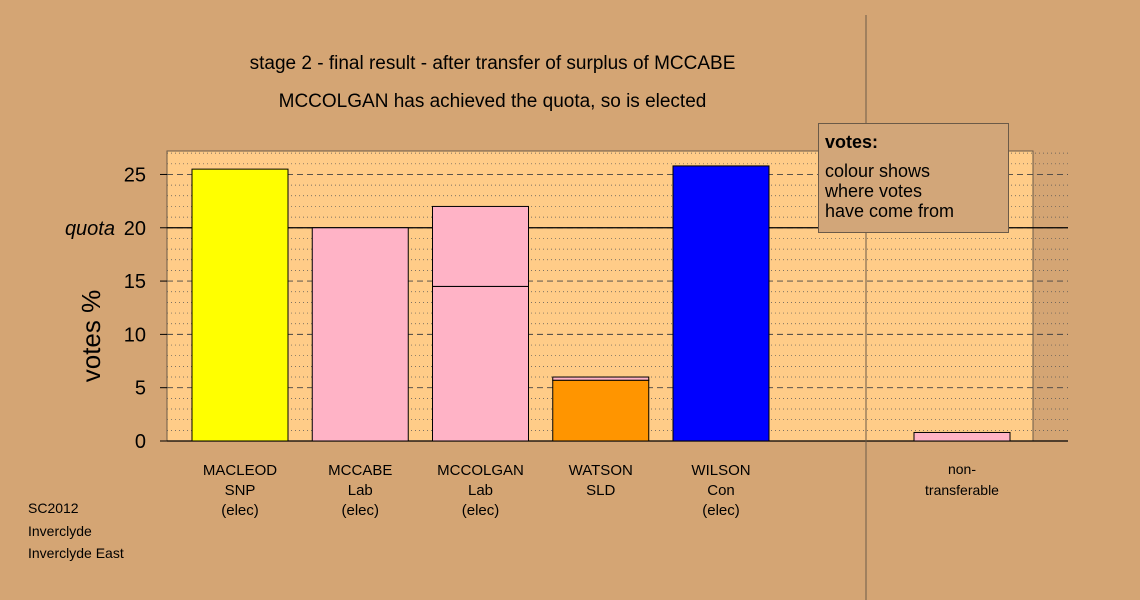  What do you see at coordinates (360, 470) in the screenshot?
I see `bar-label-name: MCCABE` at bounding box center [360, 470].